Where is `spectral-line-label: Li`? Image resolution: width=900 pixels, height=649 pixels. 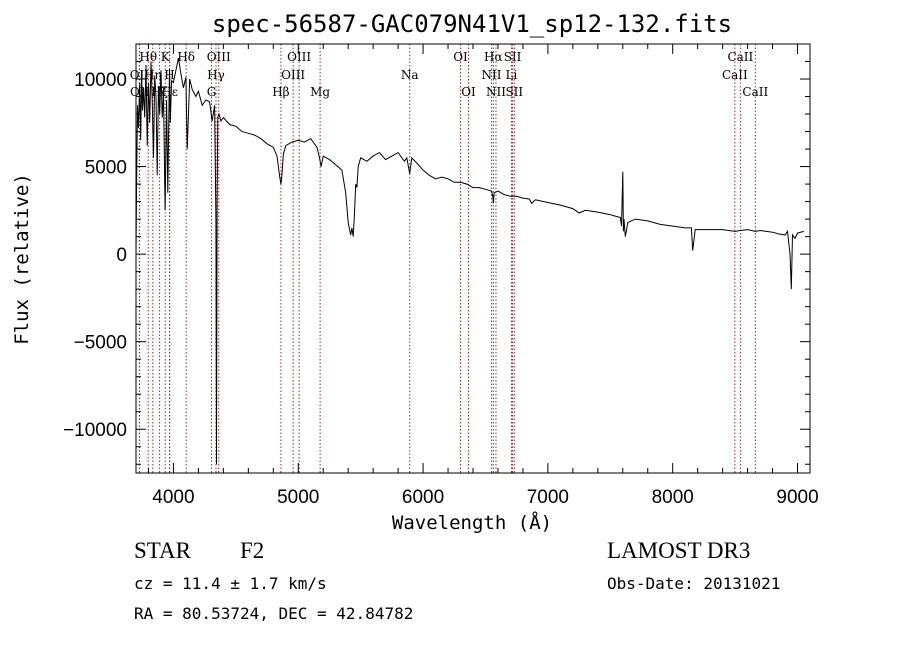 spectral-line-label: Li is located at coordinates (512, 75).